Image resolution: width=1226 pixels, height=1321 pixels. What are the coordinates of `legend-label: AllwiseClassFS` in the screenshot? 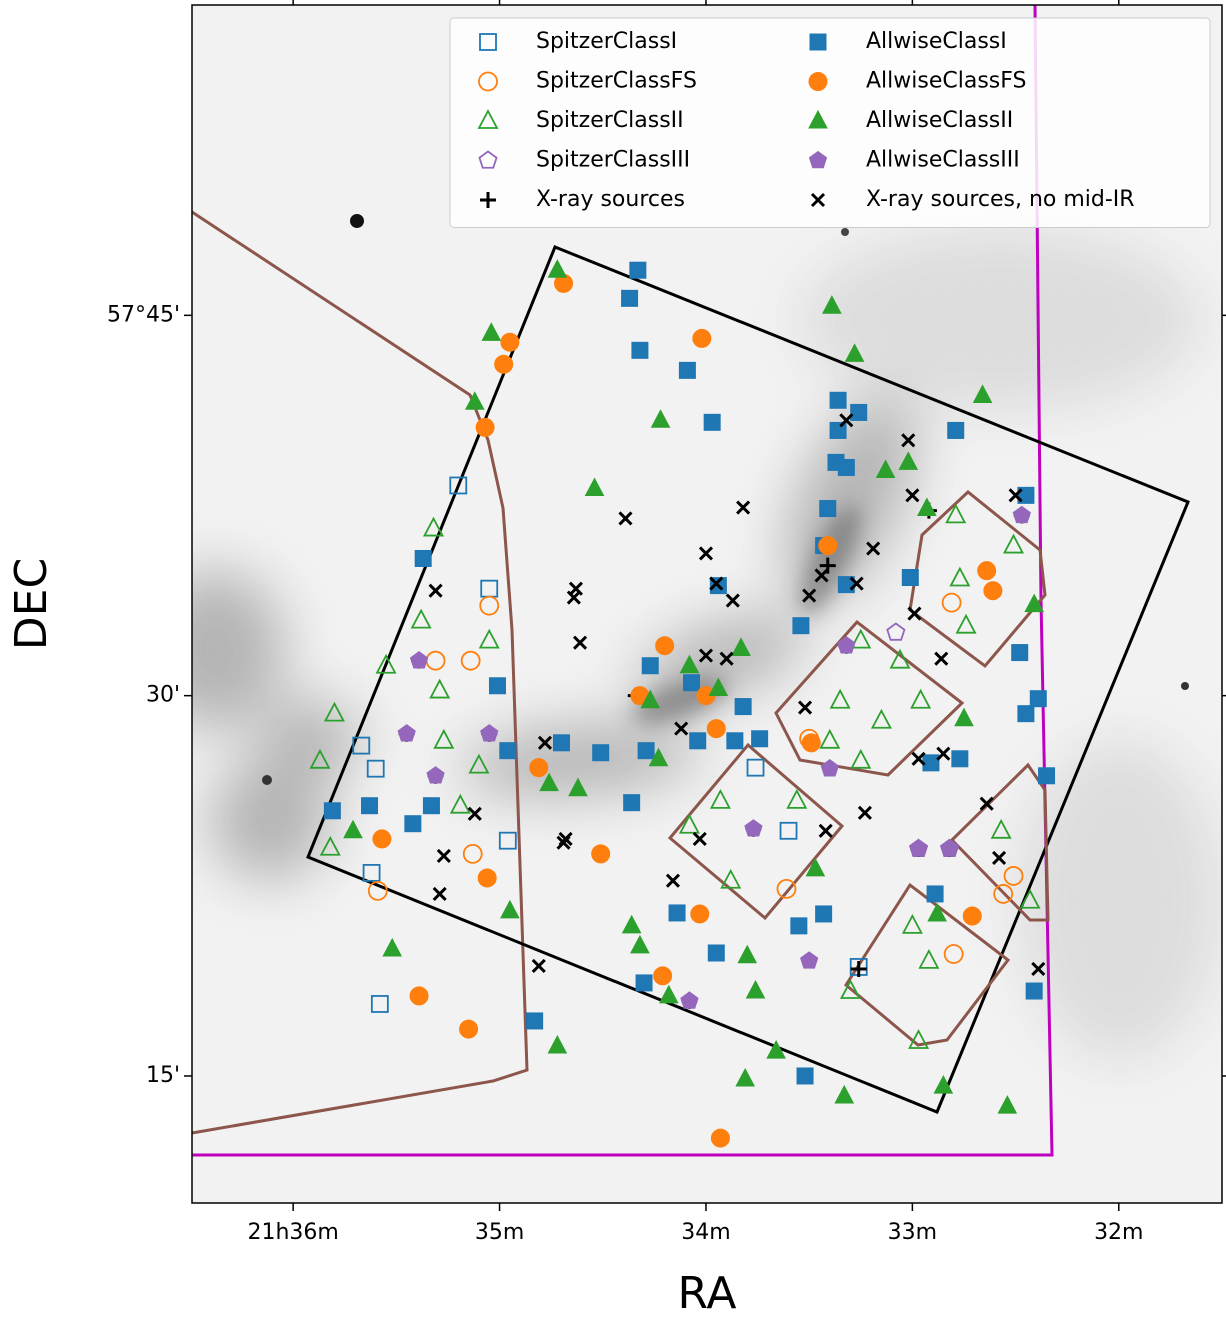 It's located at (946, 81).